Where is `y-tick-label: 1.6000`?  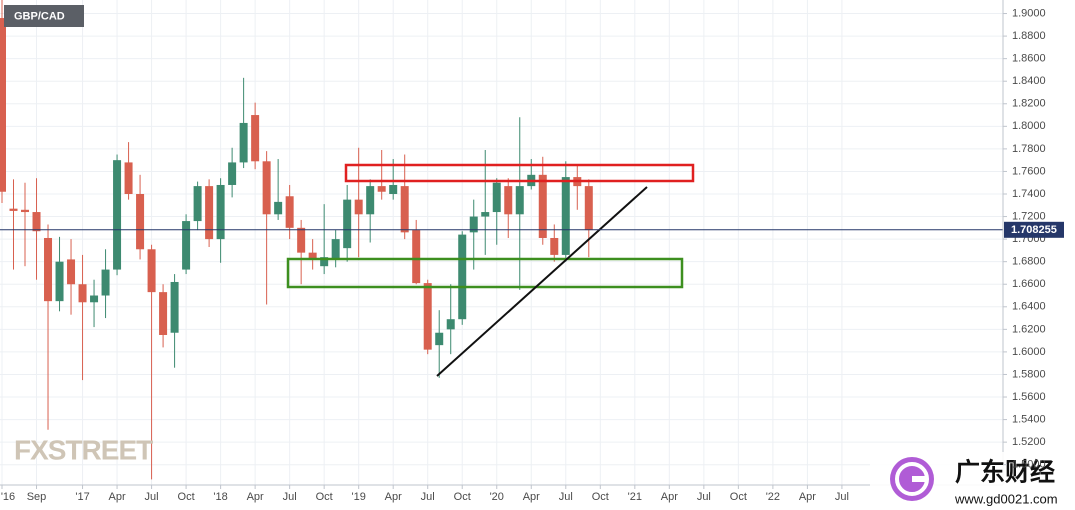
y-tick-label: 1.6000 is located at coordinates (1029, 352).